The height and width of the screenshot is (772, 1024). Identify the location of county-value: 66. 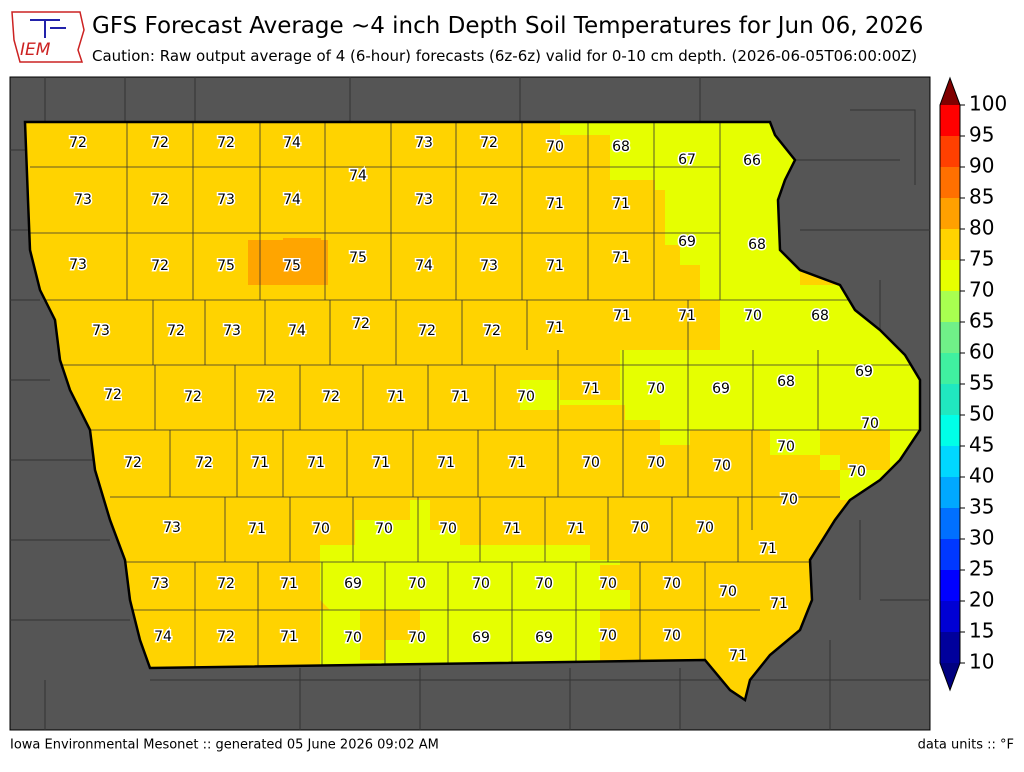
(752, 161).